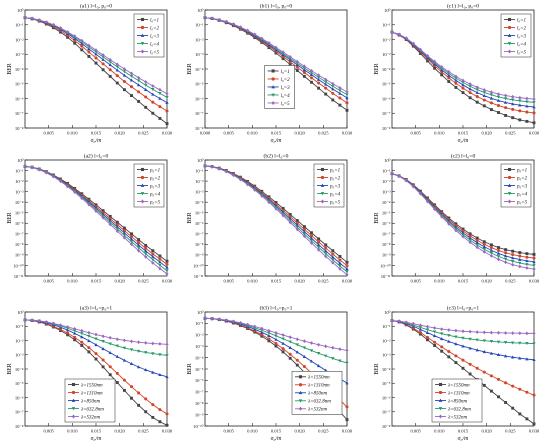  Describe the element at coordinates (85, 385) in the screenshot. I see `legend-item: λ=1550nm` at that location.